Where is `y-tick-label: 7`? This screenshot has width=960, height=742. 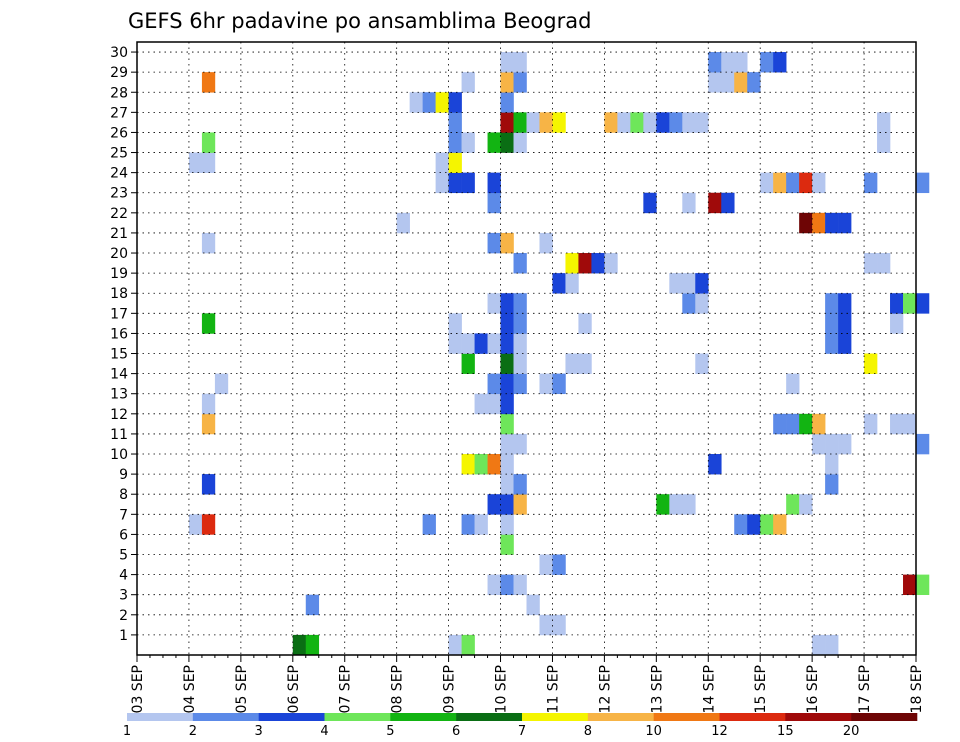 y-tick-label: 7 is located at coordinates (123, 515).